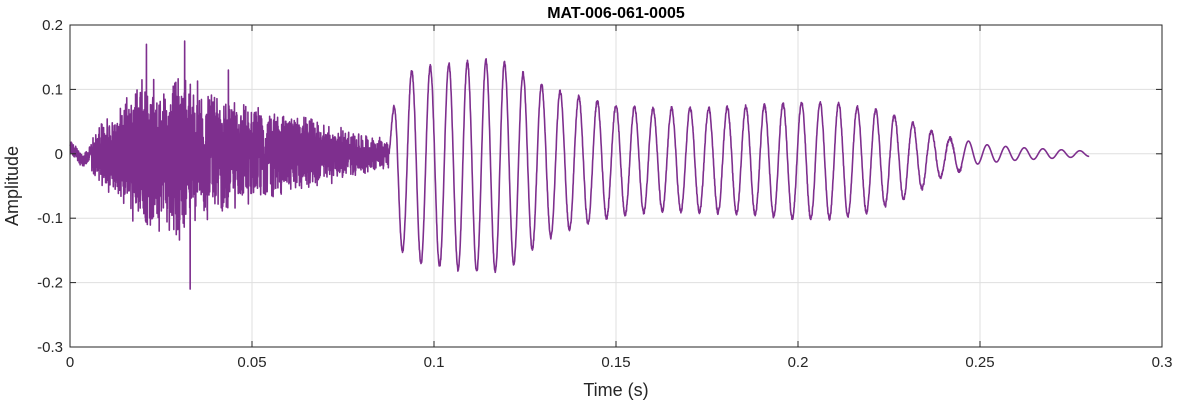  What do you see at coordinates (615, 362) in the screenshot?
I see `x-tick-label: 0.15` at bounding box center [615, 362].